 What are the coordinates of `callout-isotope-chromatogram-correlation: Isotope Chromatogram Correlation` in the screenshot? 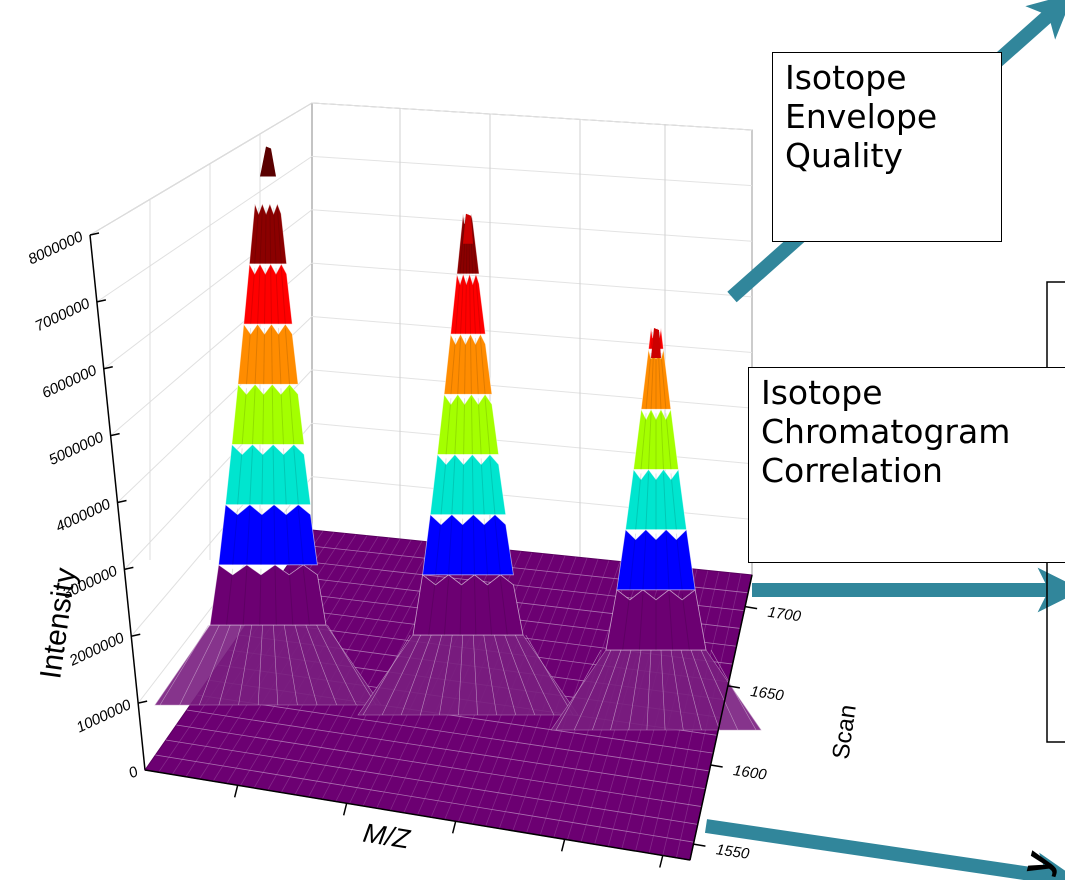 It's located at (906, 465).